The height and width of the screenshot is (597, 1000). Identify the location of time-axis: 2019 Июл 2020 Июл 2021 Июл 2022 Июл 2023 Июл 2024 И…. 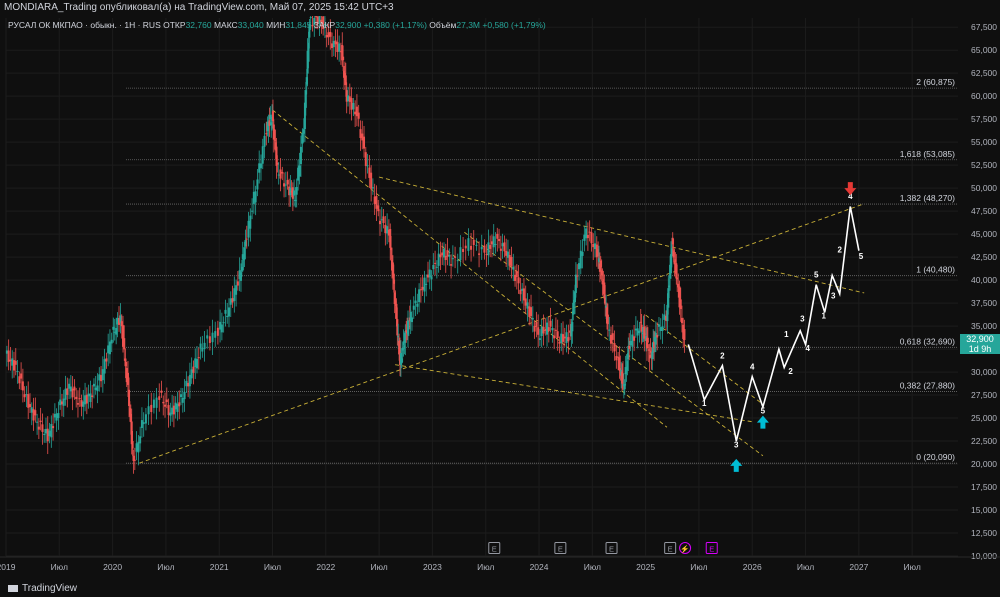
(500, 564).